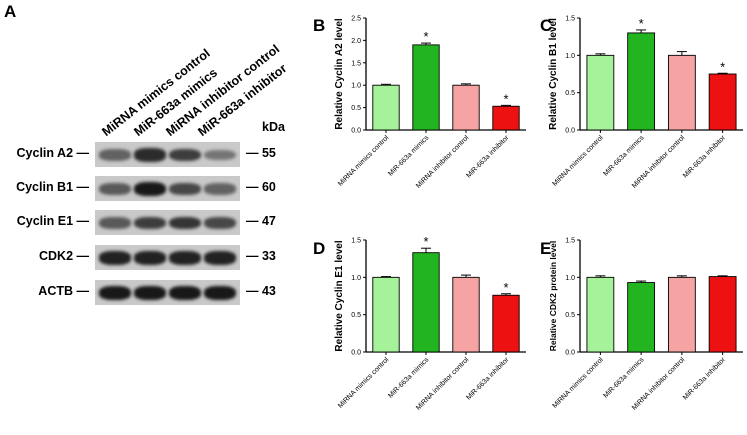 The image size is (747, 435). I want to click on protein-label: Cyclin B1 —, so click(52, 187).